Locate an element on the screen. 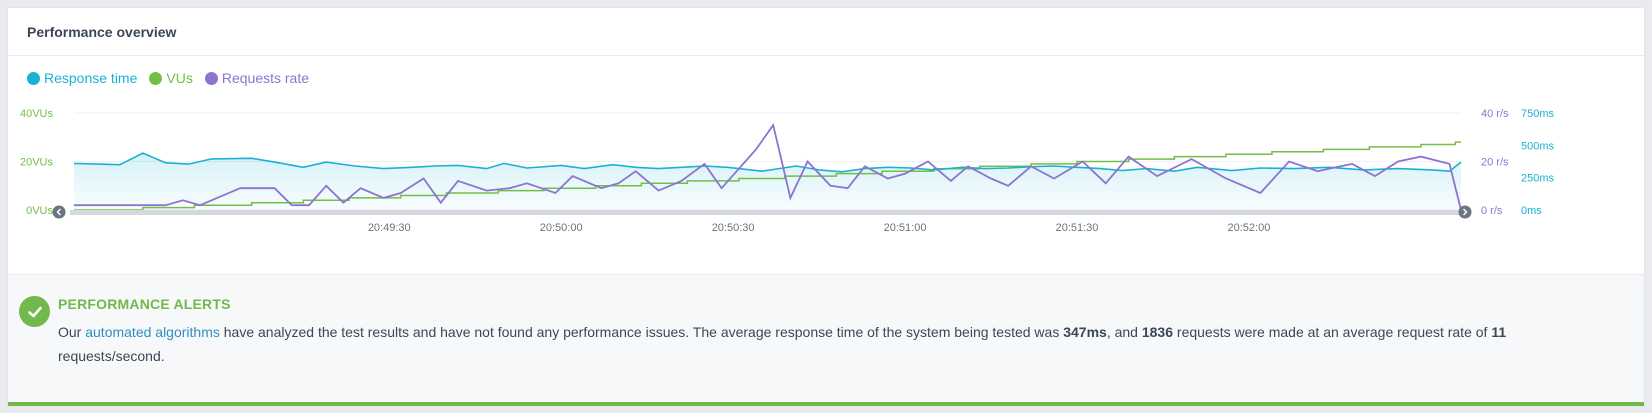 This screenshot has width=1652, height=413. alerts-text-part-2: , and is located at coordinates (1122, 332).